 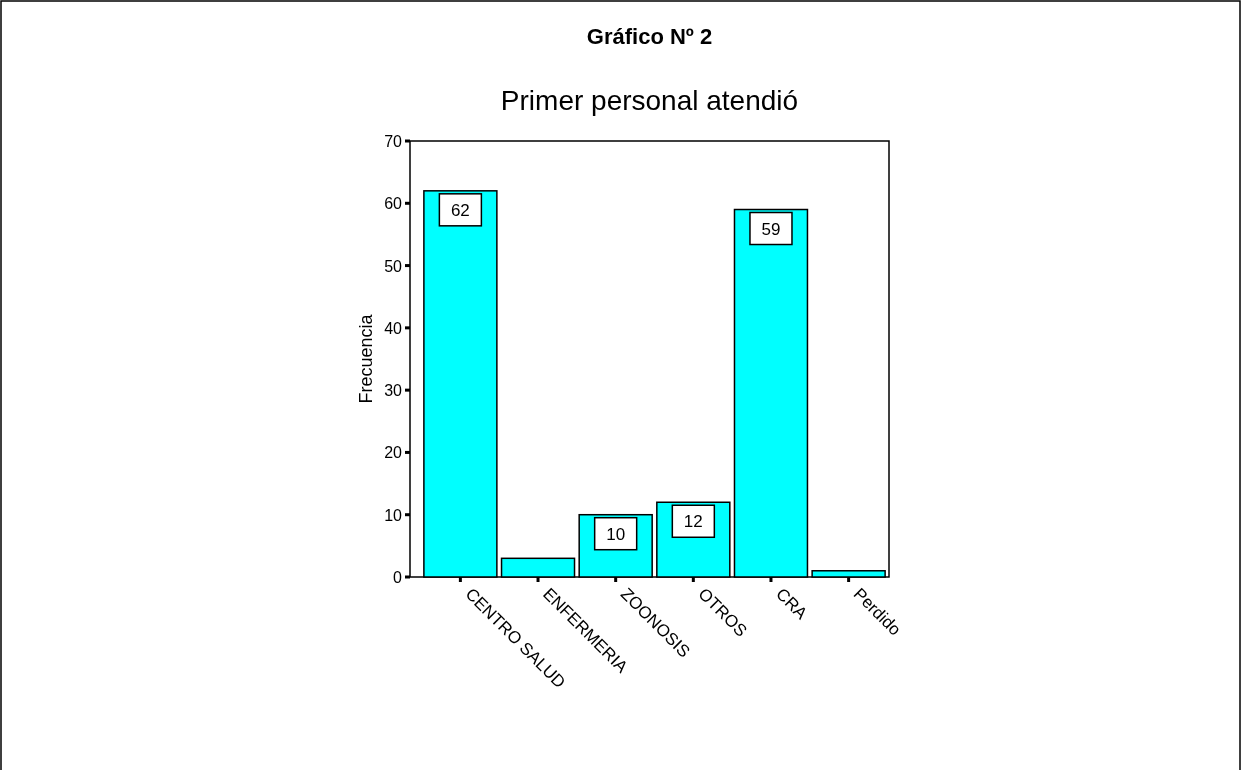 I want to click on y-axis-title: Frecuencia, so click(x=366, y=358).